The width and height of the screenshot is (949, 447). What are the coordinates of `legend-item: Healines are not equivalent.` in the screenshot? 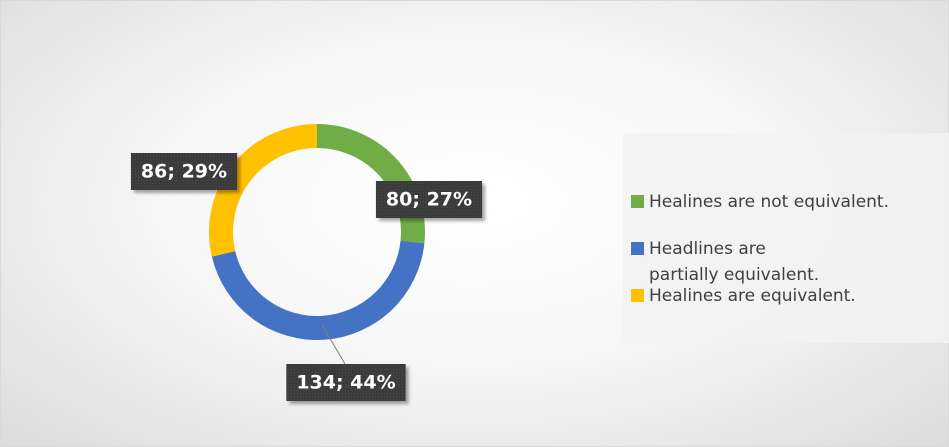 It's located at (790, 202).